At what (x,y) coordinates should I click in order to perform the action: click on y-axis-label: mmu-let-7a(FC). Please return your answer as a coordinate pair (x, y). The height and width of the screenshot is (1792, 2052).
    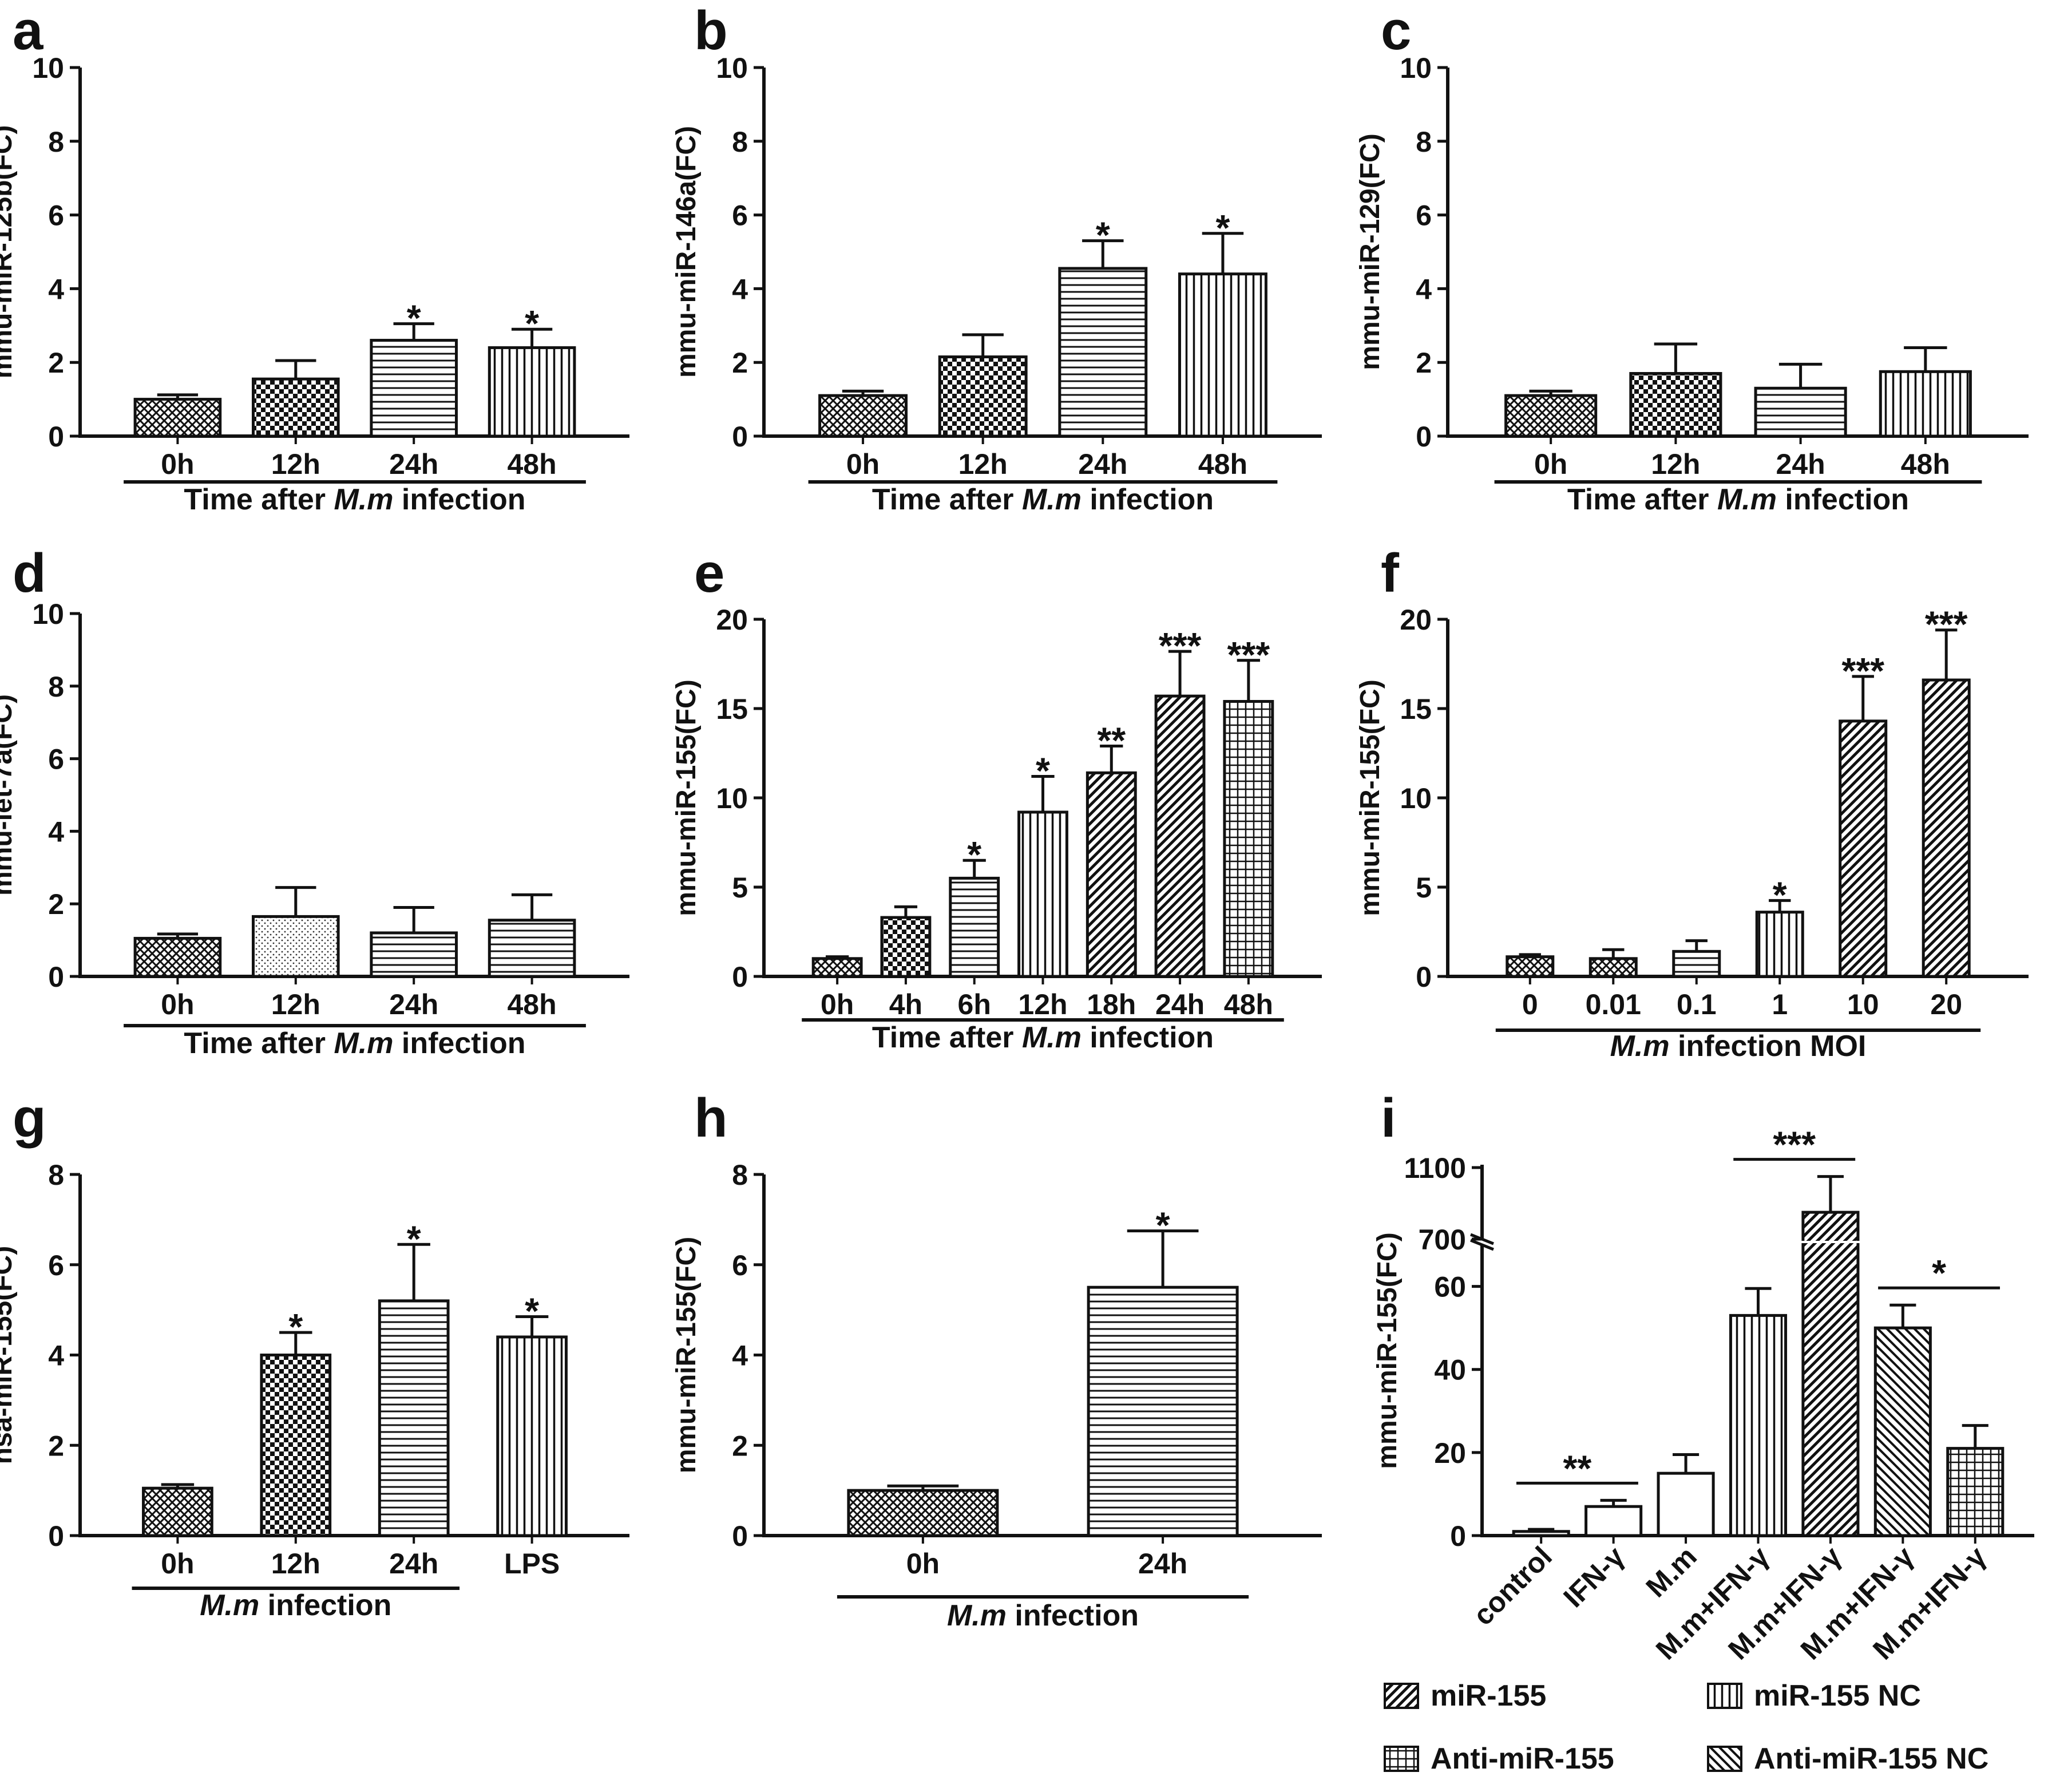
    Looking at the image, I should click on (9, 795).